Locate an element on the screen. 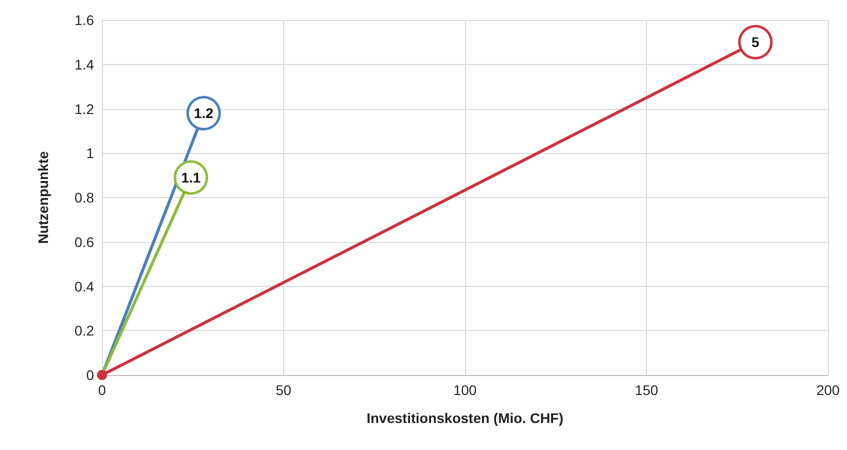  y-tick-label: 0.8 is located at coordinates (84, 198).